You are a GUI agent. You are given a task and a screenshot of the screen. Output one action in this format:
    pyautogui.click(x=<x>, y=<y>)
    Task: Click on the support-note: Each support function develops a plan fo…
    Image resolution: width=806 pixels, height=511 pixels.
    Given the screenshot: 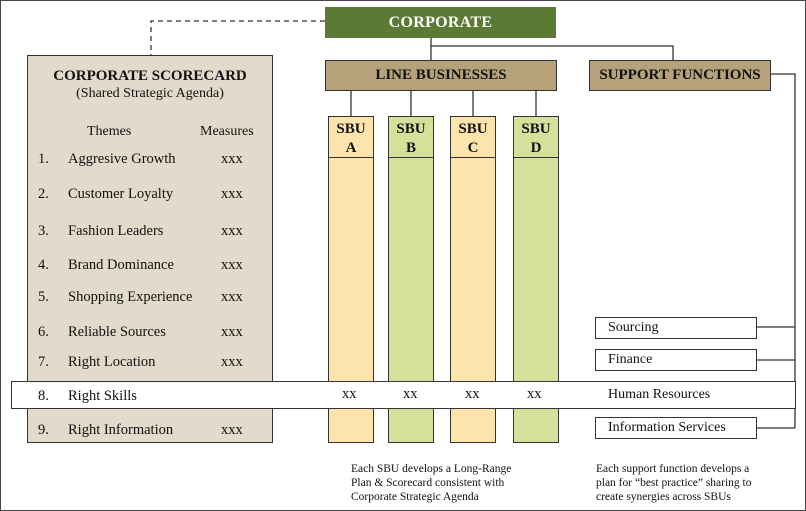 What is the action you would take?
    pyautogui.click(x=674, y=483)
    